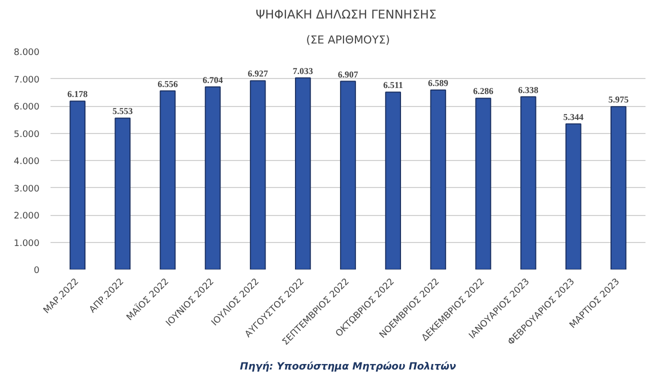  Describe the element at coordinates (393, 85) in the screenshot. I see `data-label: 6.511` at that location.